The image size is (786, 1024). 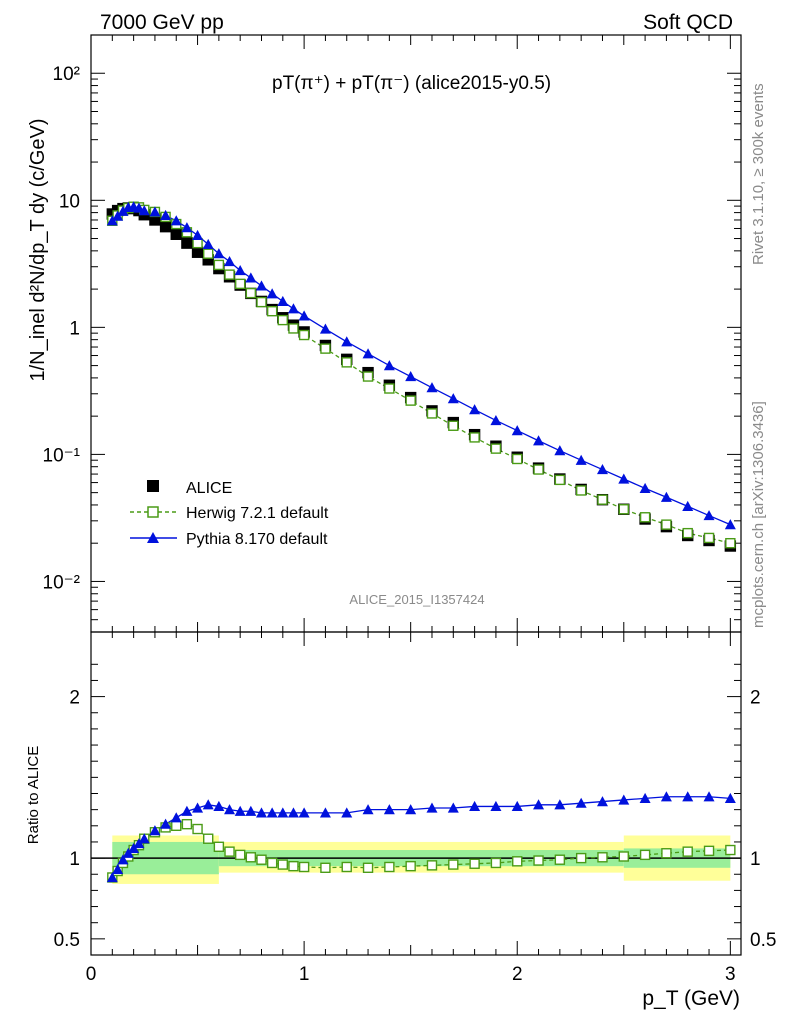 What do you see at coordinates (691, 998) in the screenshot?
I see `x-axis-label: p_T (GeV)` at bounding box center [691, 998].